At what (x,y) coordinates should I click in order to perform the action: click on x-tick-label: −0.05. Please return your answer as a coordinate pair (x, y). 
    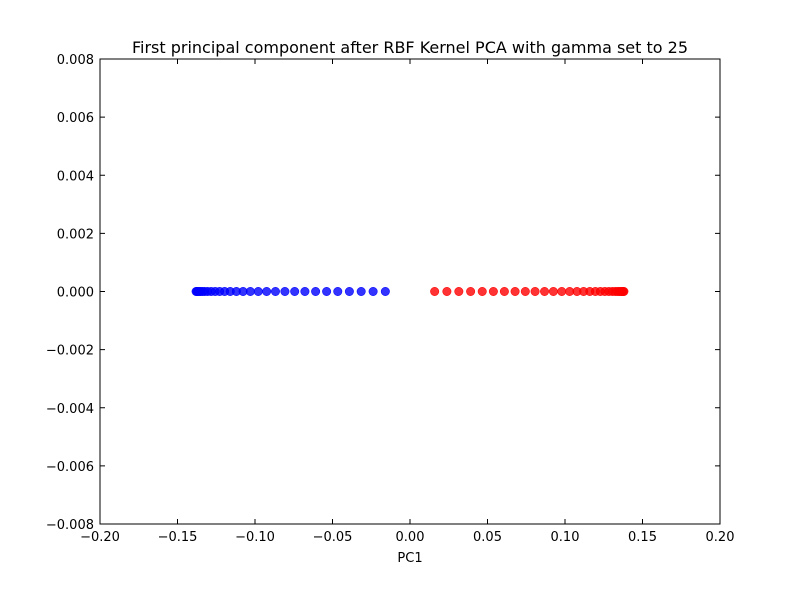
    Looking at the image, I should click on (333, 537).